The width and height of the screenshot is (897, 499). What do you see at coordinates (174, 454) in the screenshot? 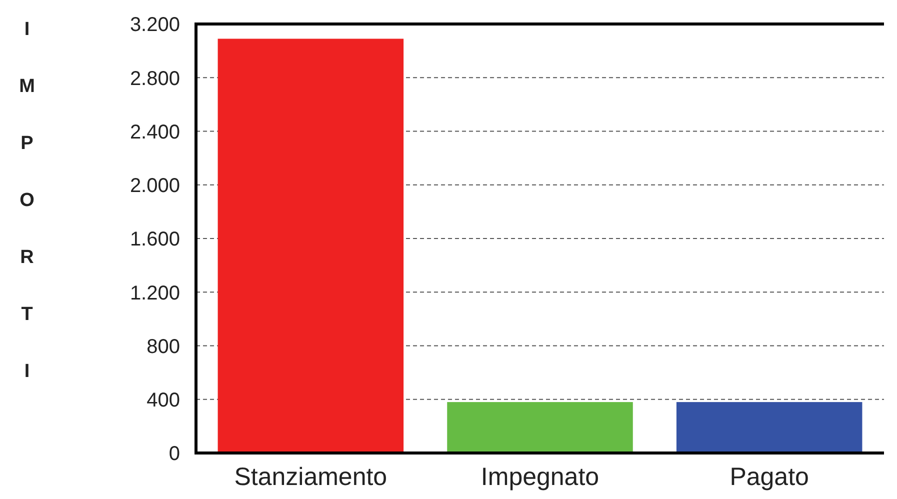
I see `y-tick-label: 0` at bounding box center [174, 454].